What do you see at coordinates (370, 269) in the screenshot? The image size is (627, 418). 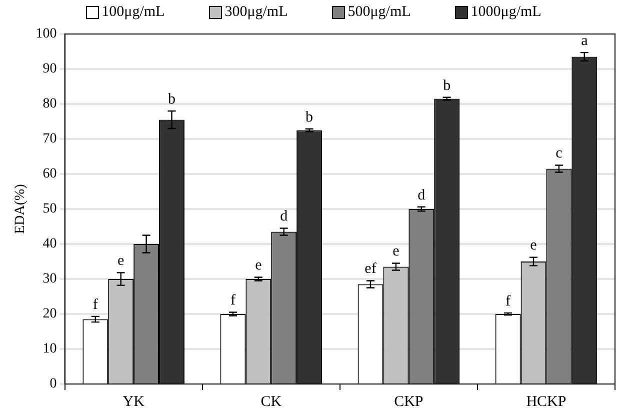 I see `data-label: ef` at bounding box center [370, 269].